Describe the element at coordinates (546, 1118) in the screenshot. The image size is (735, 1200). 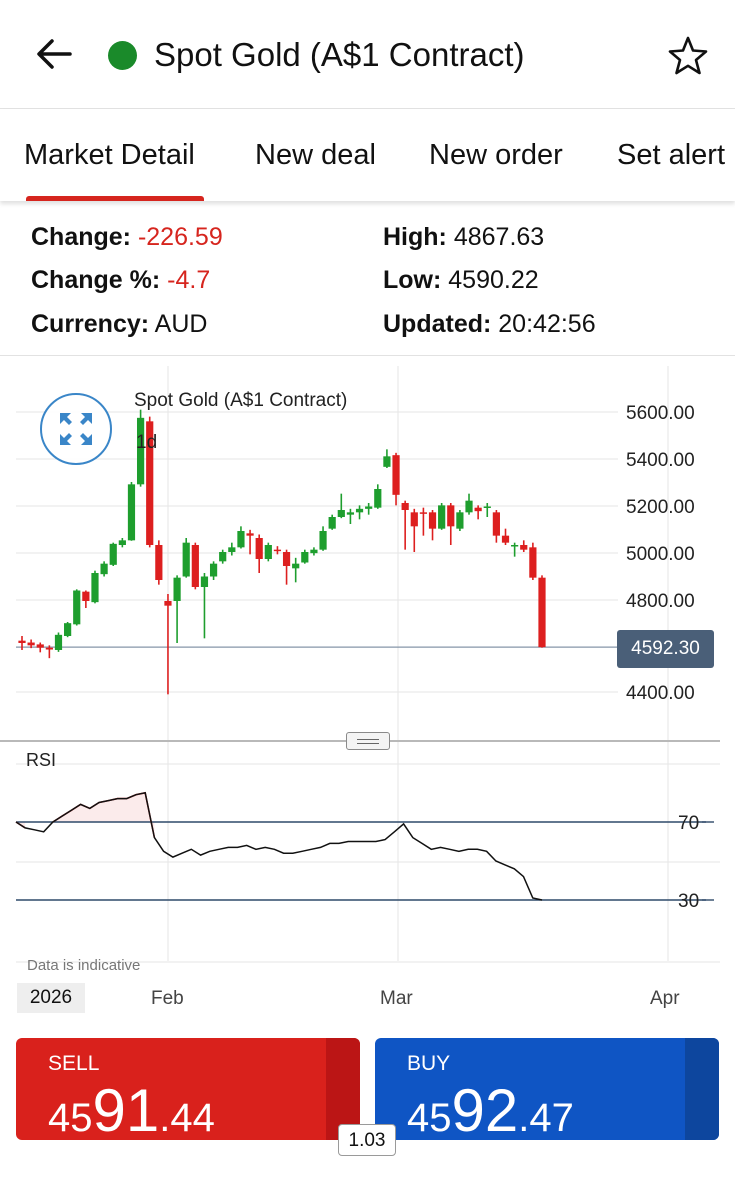
I see `buy-price-tail: .47` at that location.